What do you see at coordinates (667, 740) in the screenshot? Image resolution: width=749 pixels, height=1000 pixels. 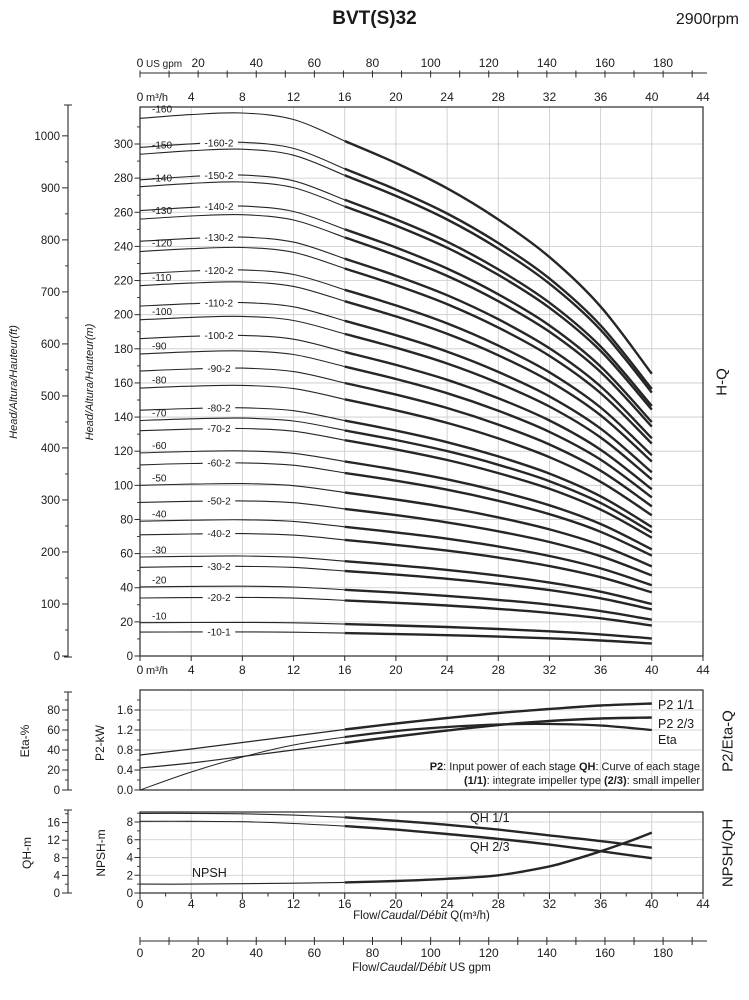 I see `series-label: Eta` at bounding box center [667, 740].